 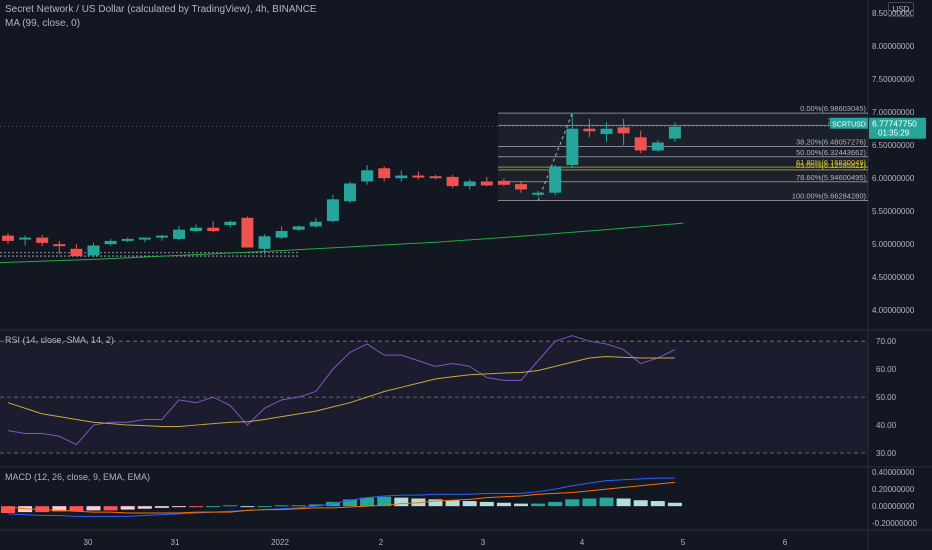 What do you see at coordinates (831, 141) in the screenshot?
I see `fib-level-label: 38.20%(6.48057276)` at bounding box center [831, 141].